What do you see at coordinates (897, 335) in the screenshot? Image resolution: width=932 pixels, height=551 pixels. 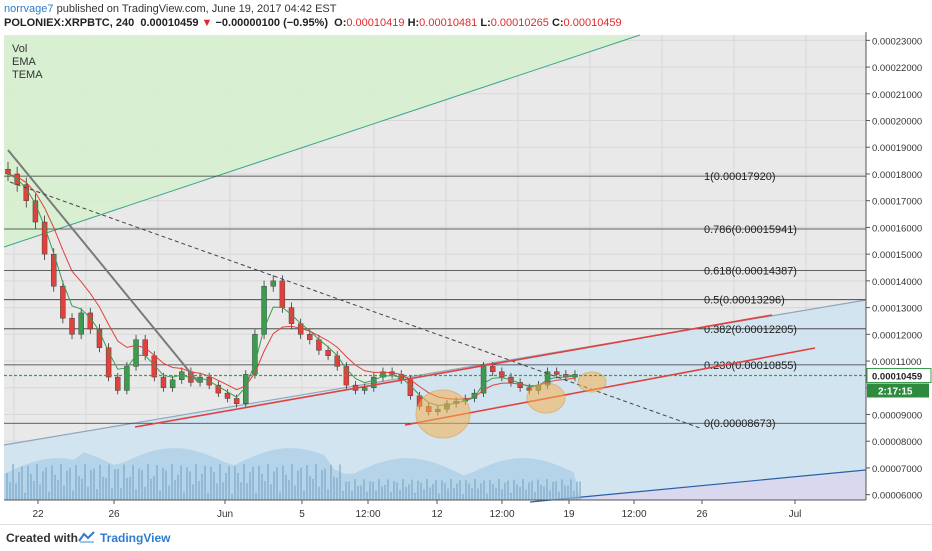 I see `price-tick-label: 0.00012000` at bounding box center [897, 335].